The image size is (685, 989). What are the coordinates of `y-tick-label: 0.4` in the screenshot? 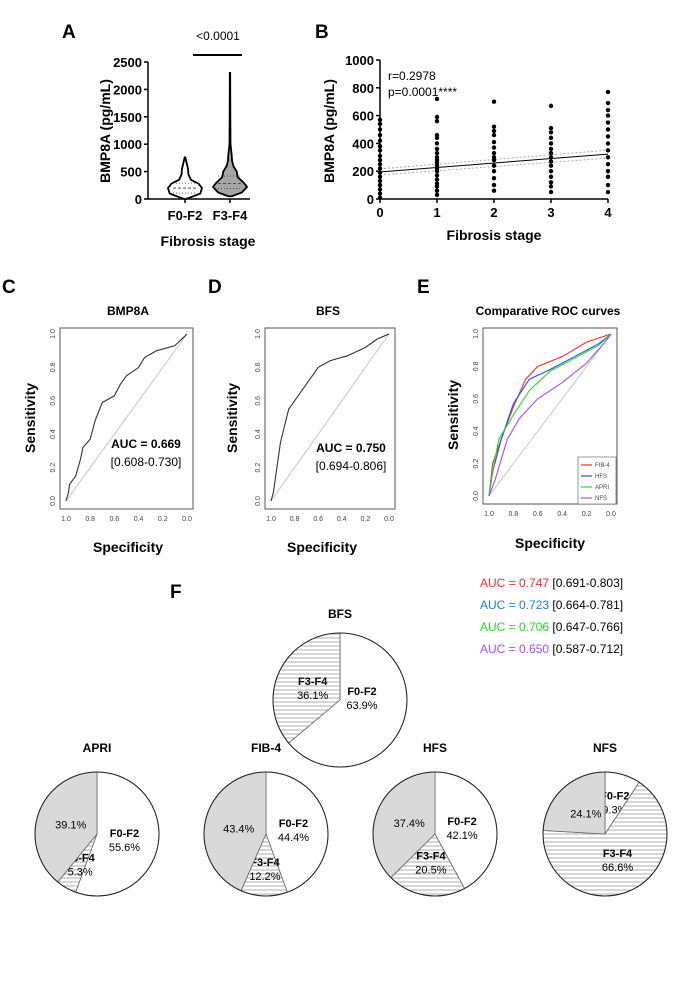 It's located at (53, 434).